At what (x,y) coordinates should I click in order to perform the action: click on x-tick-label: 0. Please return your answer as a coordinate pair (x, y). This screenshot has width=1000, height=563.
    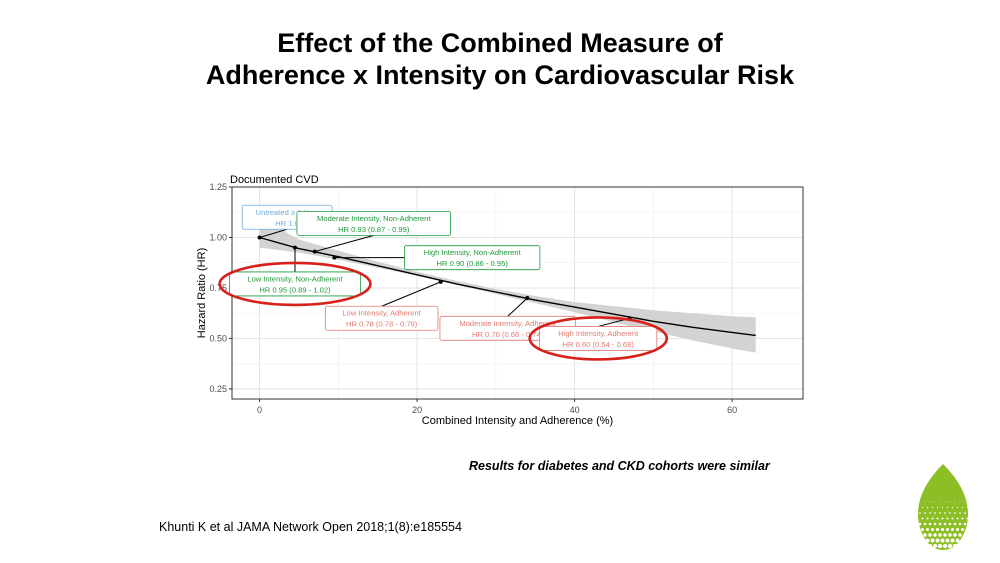
    Looking at the image, I should click on (259, 410).